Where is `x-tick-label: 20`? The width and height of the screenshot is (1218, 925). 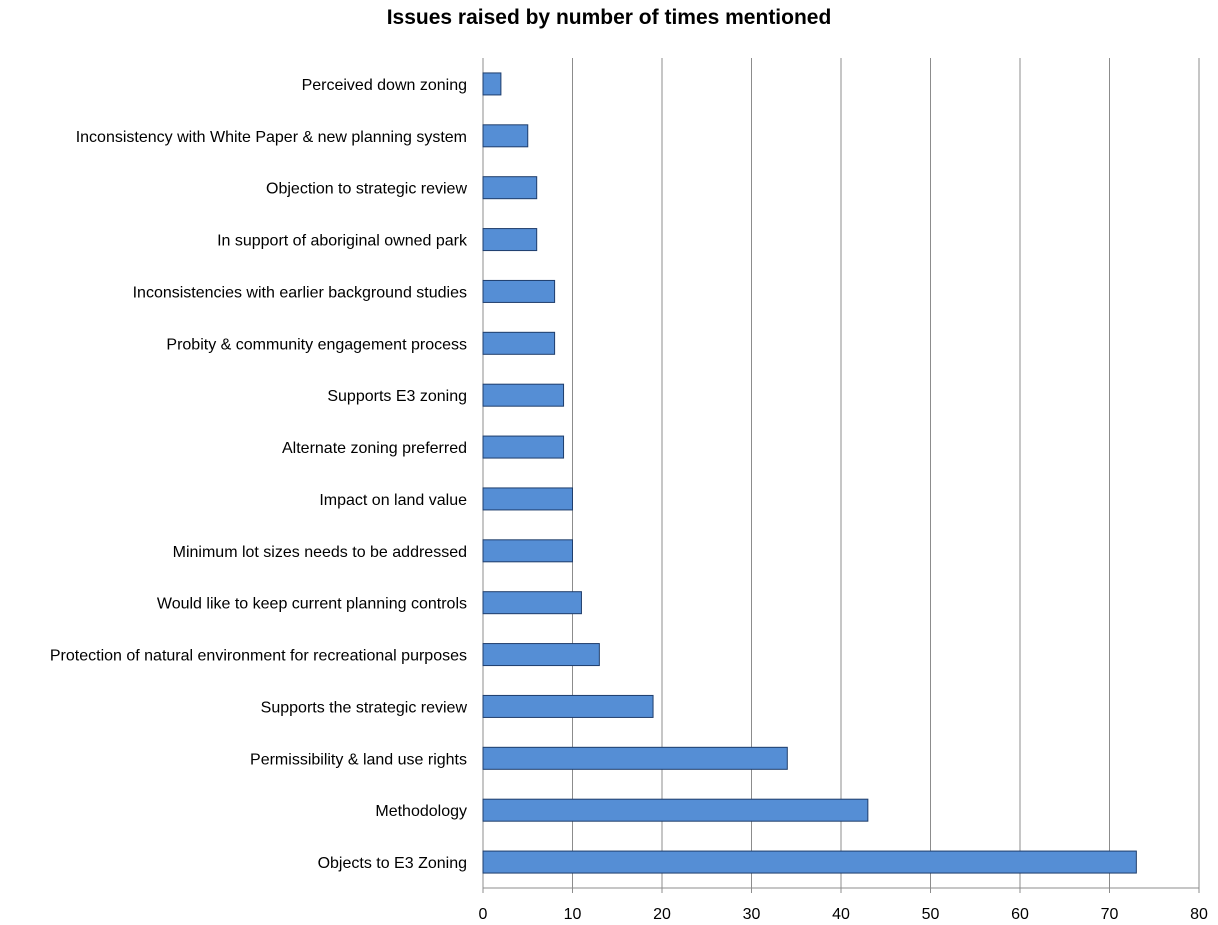 x-tick-label: 20 is located at coordinates (662, 914).